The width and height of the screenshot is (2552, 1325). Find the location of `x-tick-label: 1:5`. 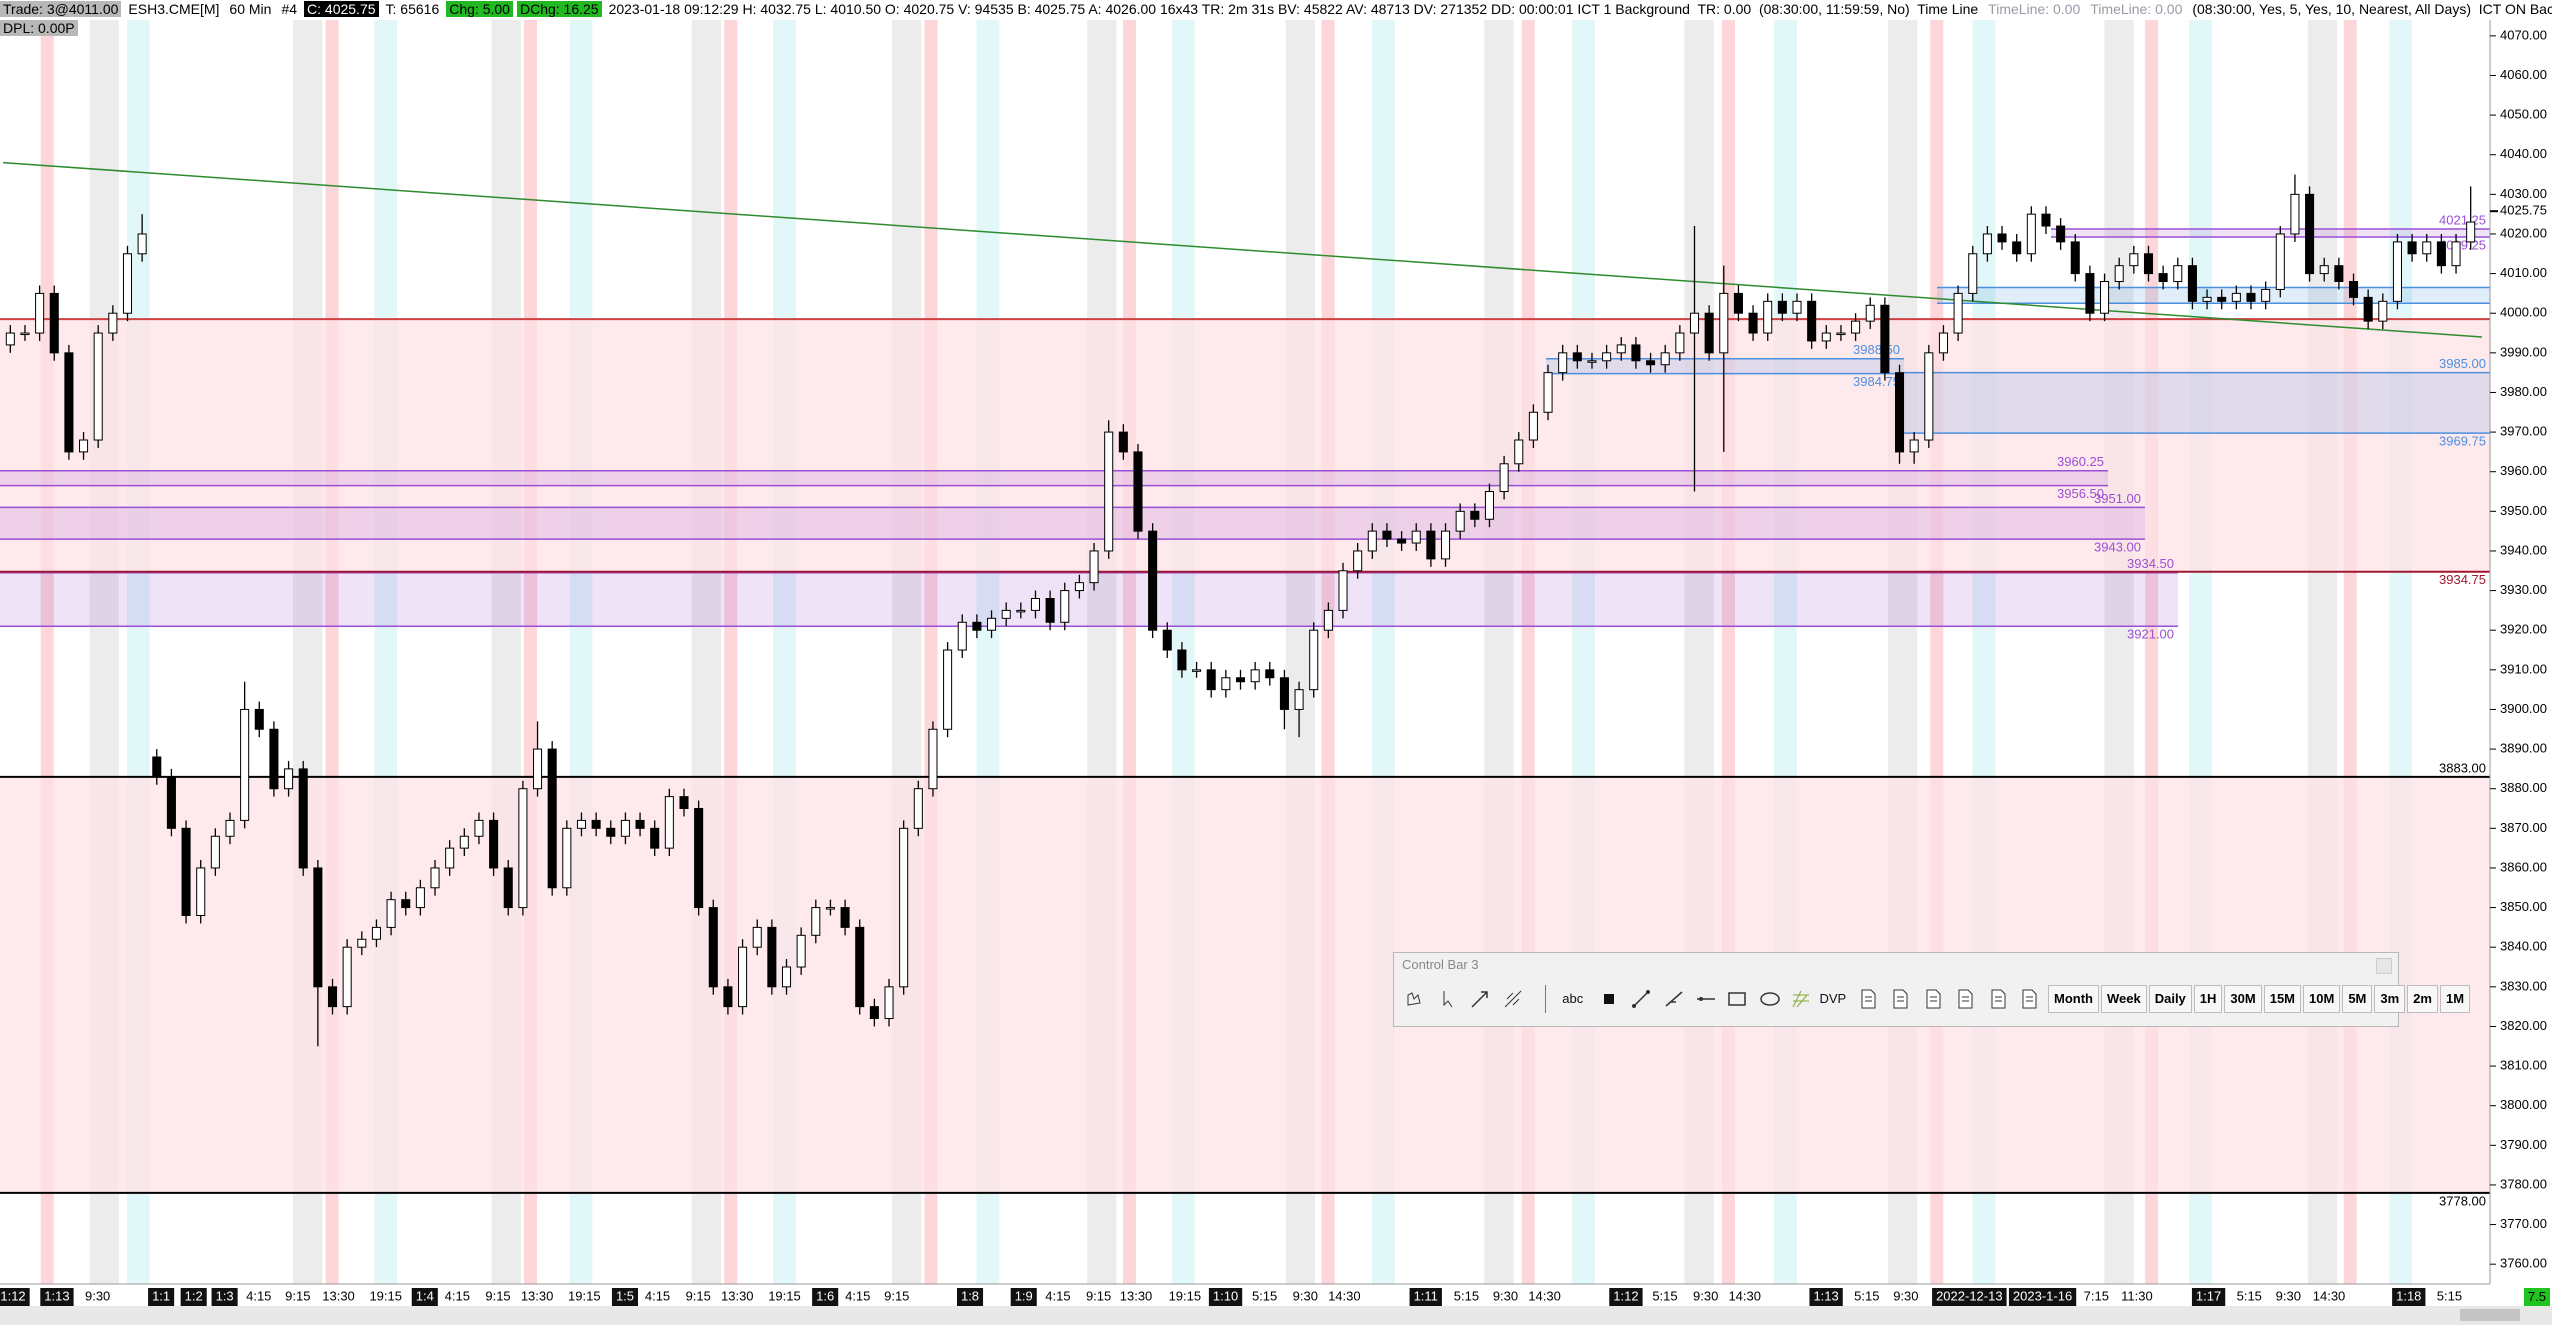

x-tick-label: 1:5 is located at coordinates (625, 1295).